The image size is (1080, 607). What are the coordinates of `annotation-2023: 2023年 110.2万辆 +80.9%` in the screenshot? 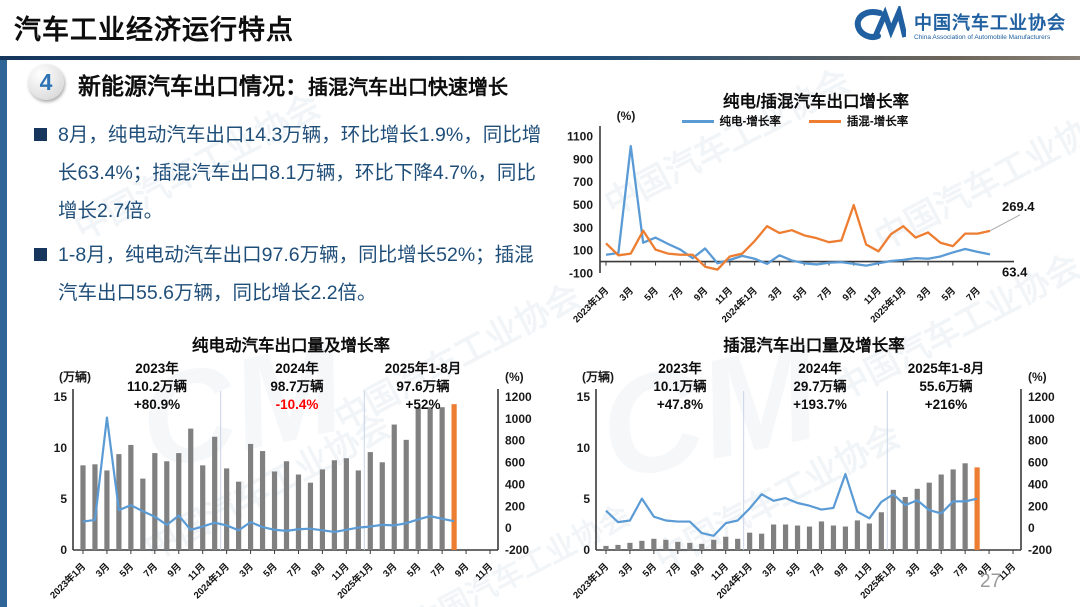 It's located at (157, 386).